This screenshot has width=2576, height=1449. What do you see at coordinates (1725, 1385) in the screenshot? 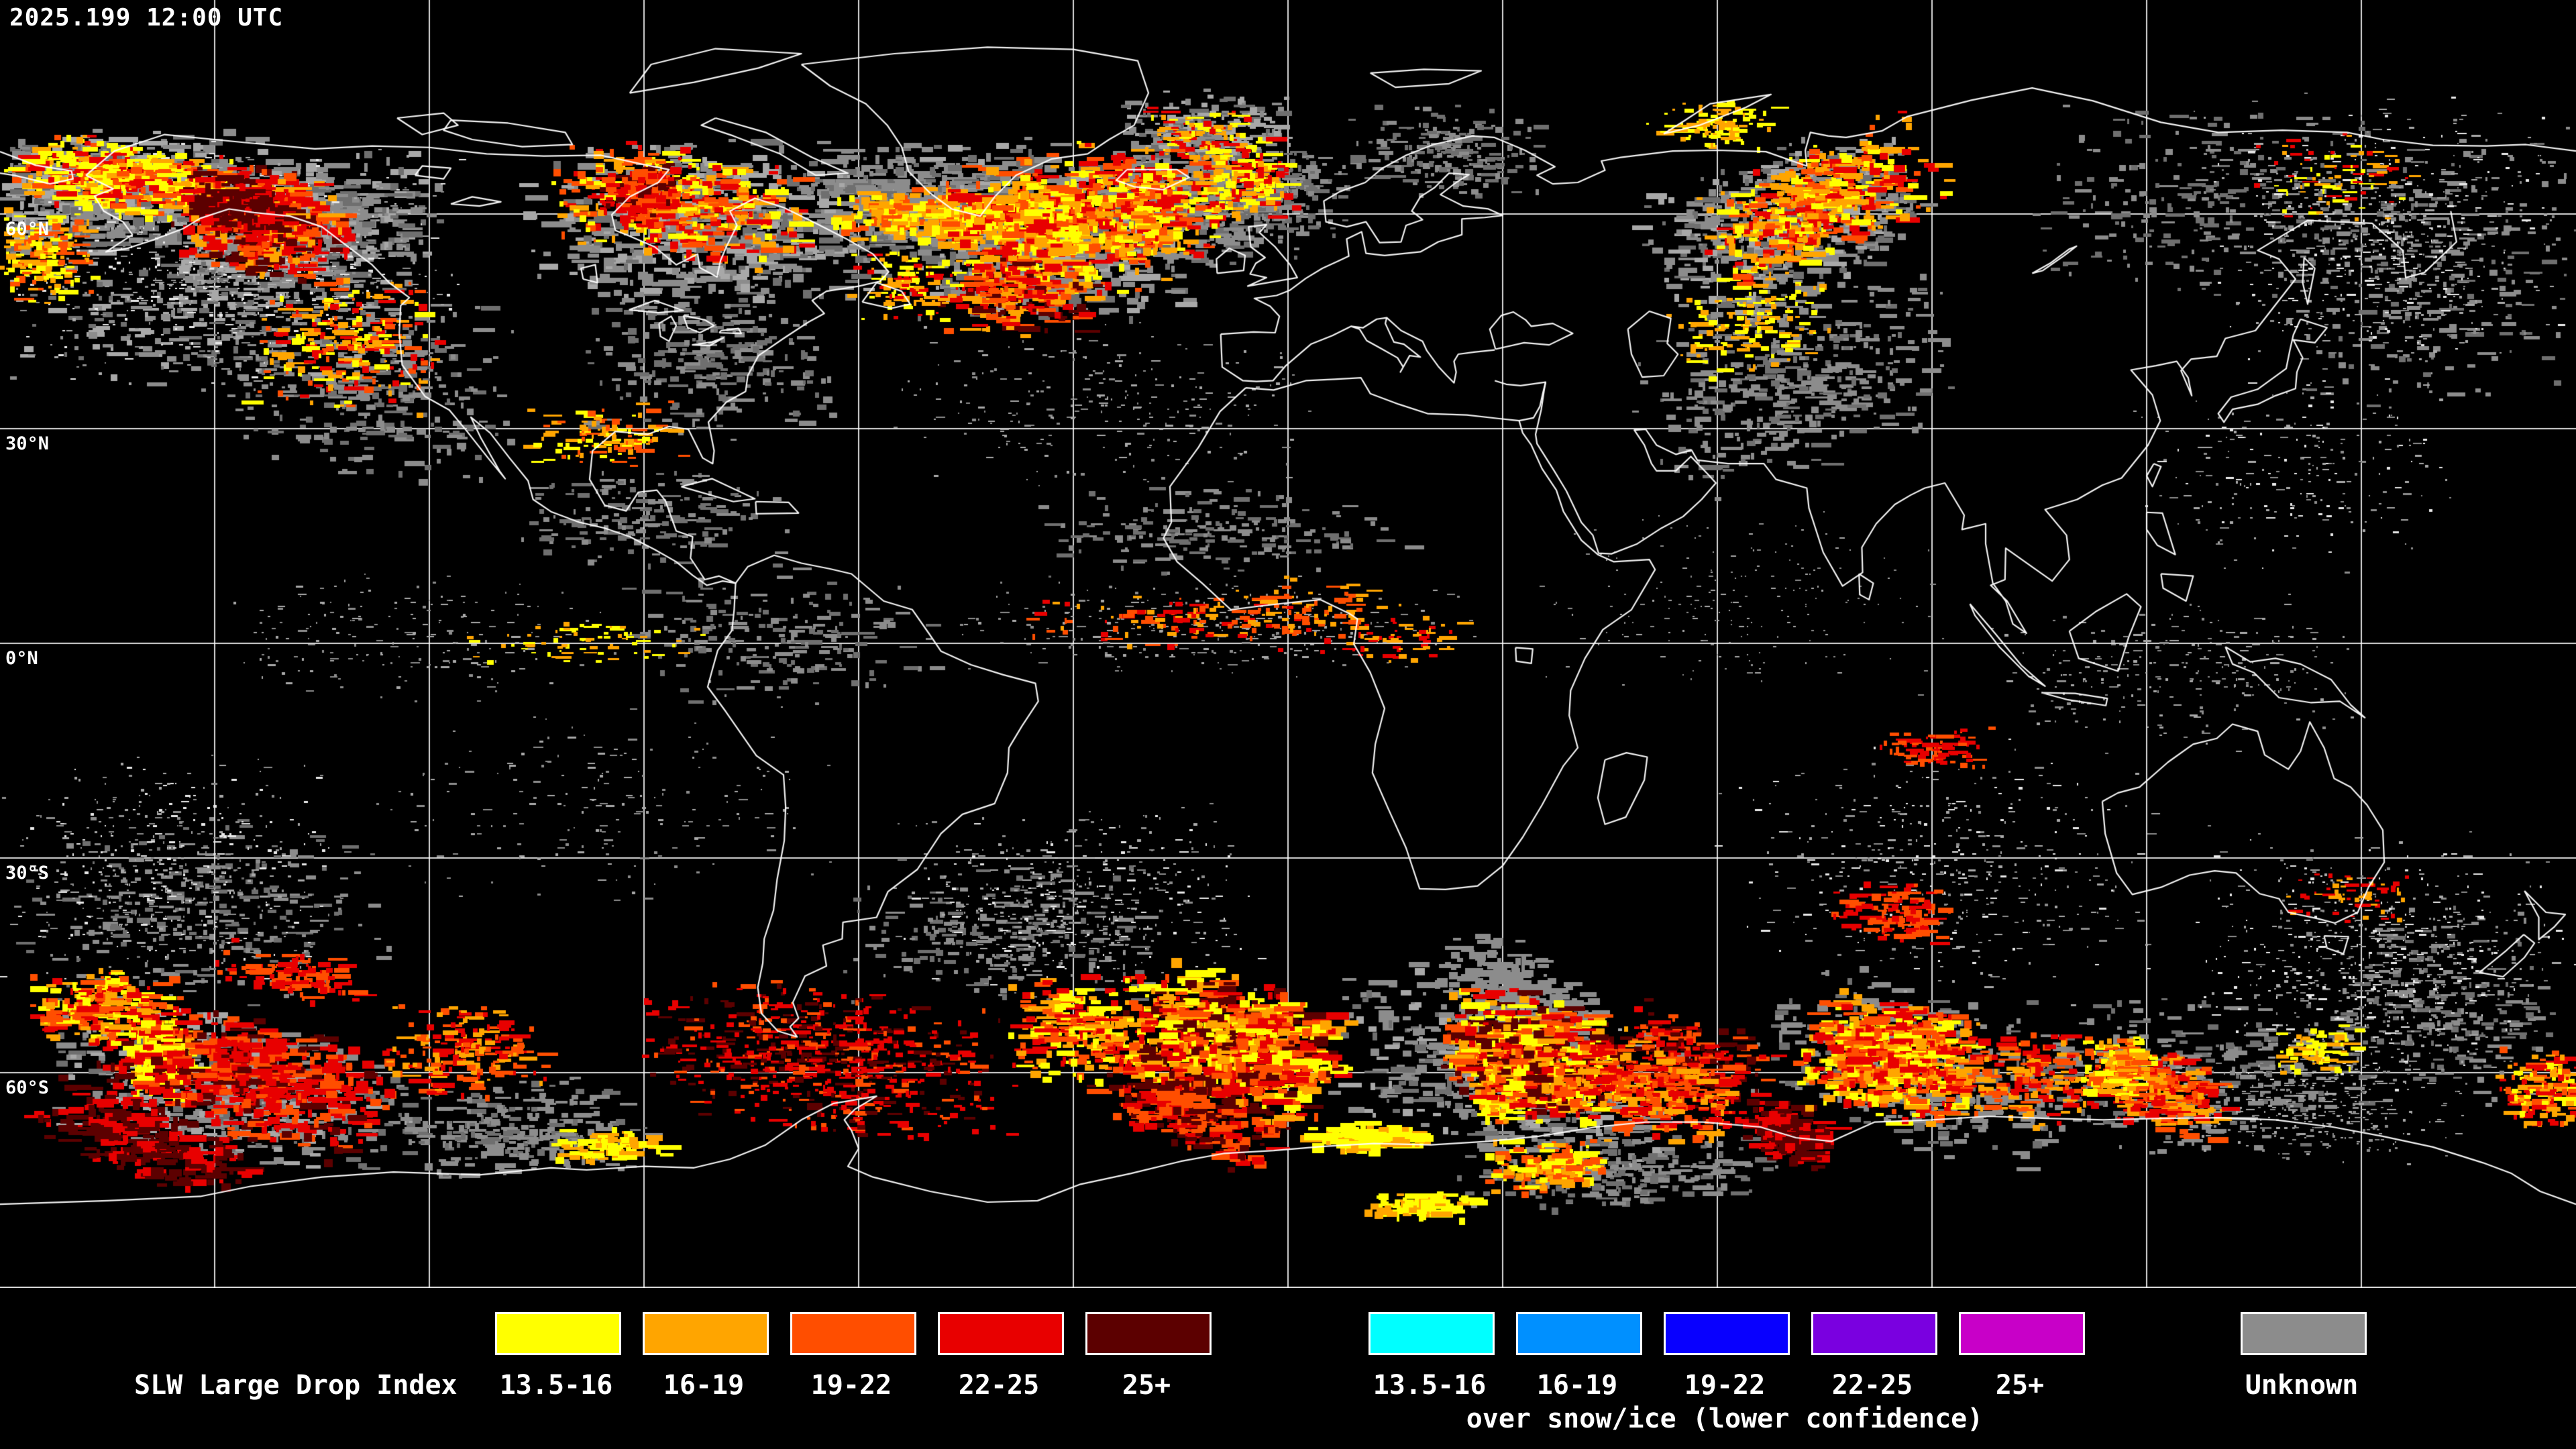
I see `legend-label-snow-19-22: 19-22` at bounding box center [1725, 1385].